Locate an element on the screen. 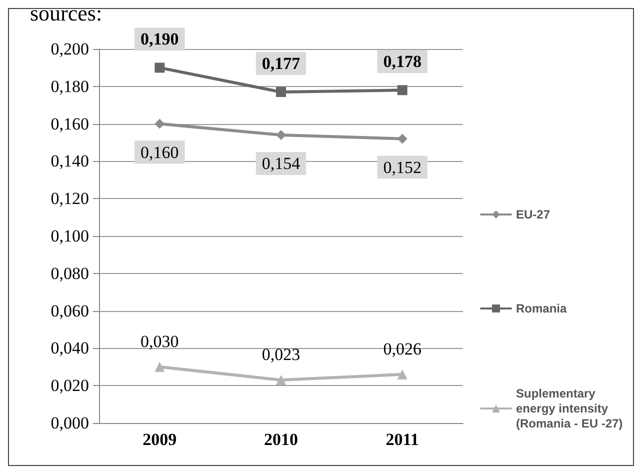  data-label: 0,023 is located at coordinates (281, 354).